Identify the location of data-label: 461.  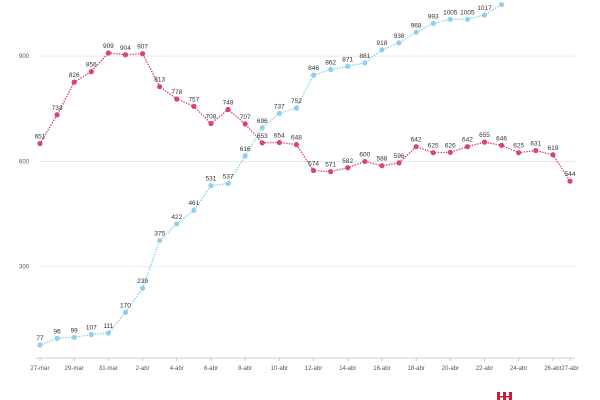
(193, 203).